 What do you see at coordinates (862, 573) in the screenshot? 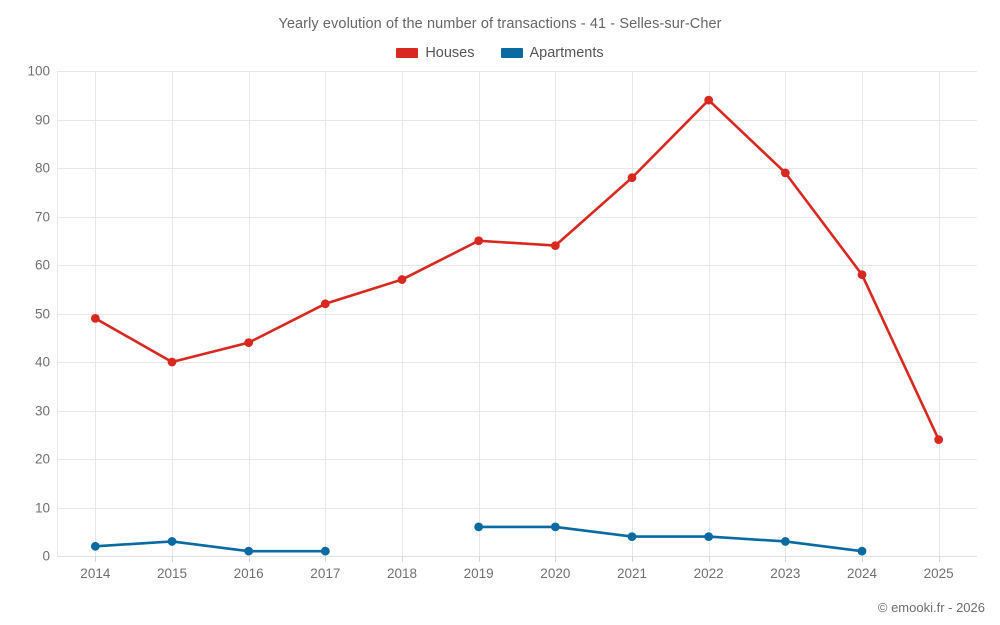
I see `x-axis-tick-label: 2024` at bounding box center [862, 573].